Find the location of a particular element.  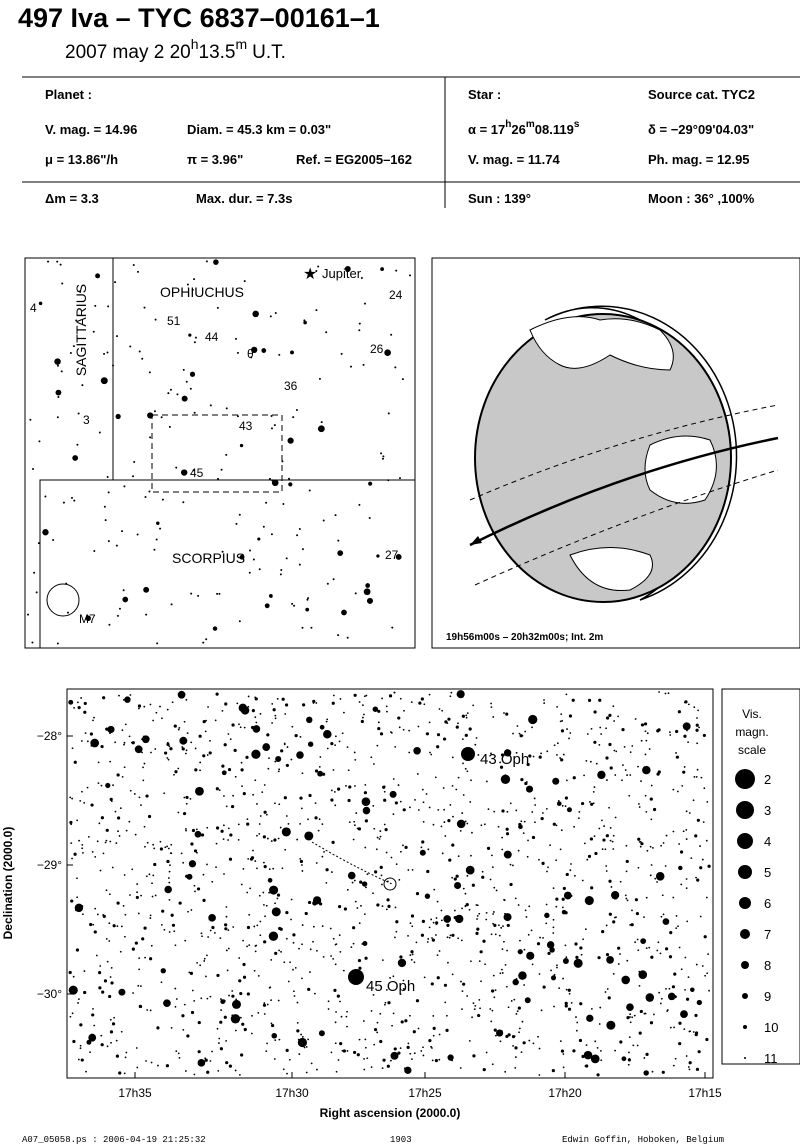

star-label: 36 is located at coordinates (291, 386).